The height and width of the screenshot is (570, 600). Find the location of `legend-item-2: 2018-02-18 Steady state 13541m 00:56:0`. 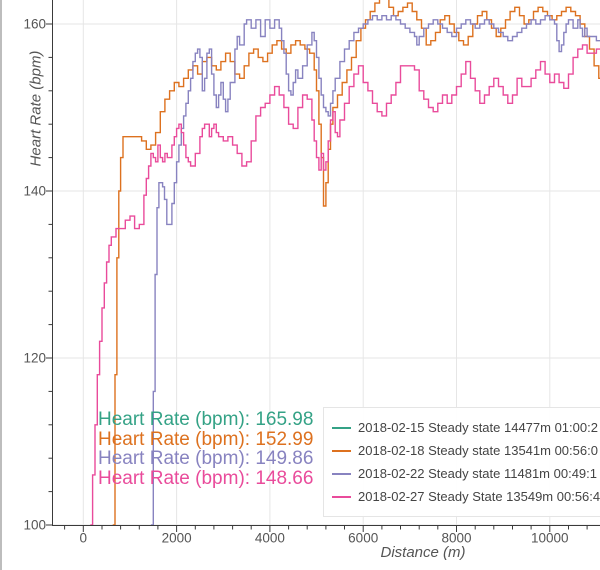

legend-item-2: 2018-02-18 Steady state 13541m 00:56:0 is located at coordinates (466, 450).